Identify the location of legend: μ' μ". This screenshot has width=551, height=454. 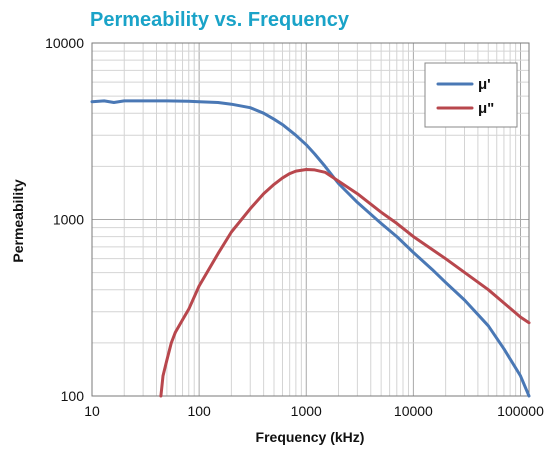
(471, 95).